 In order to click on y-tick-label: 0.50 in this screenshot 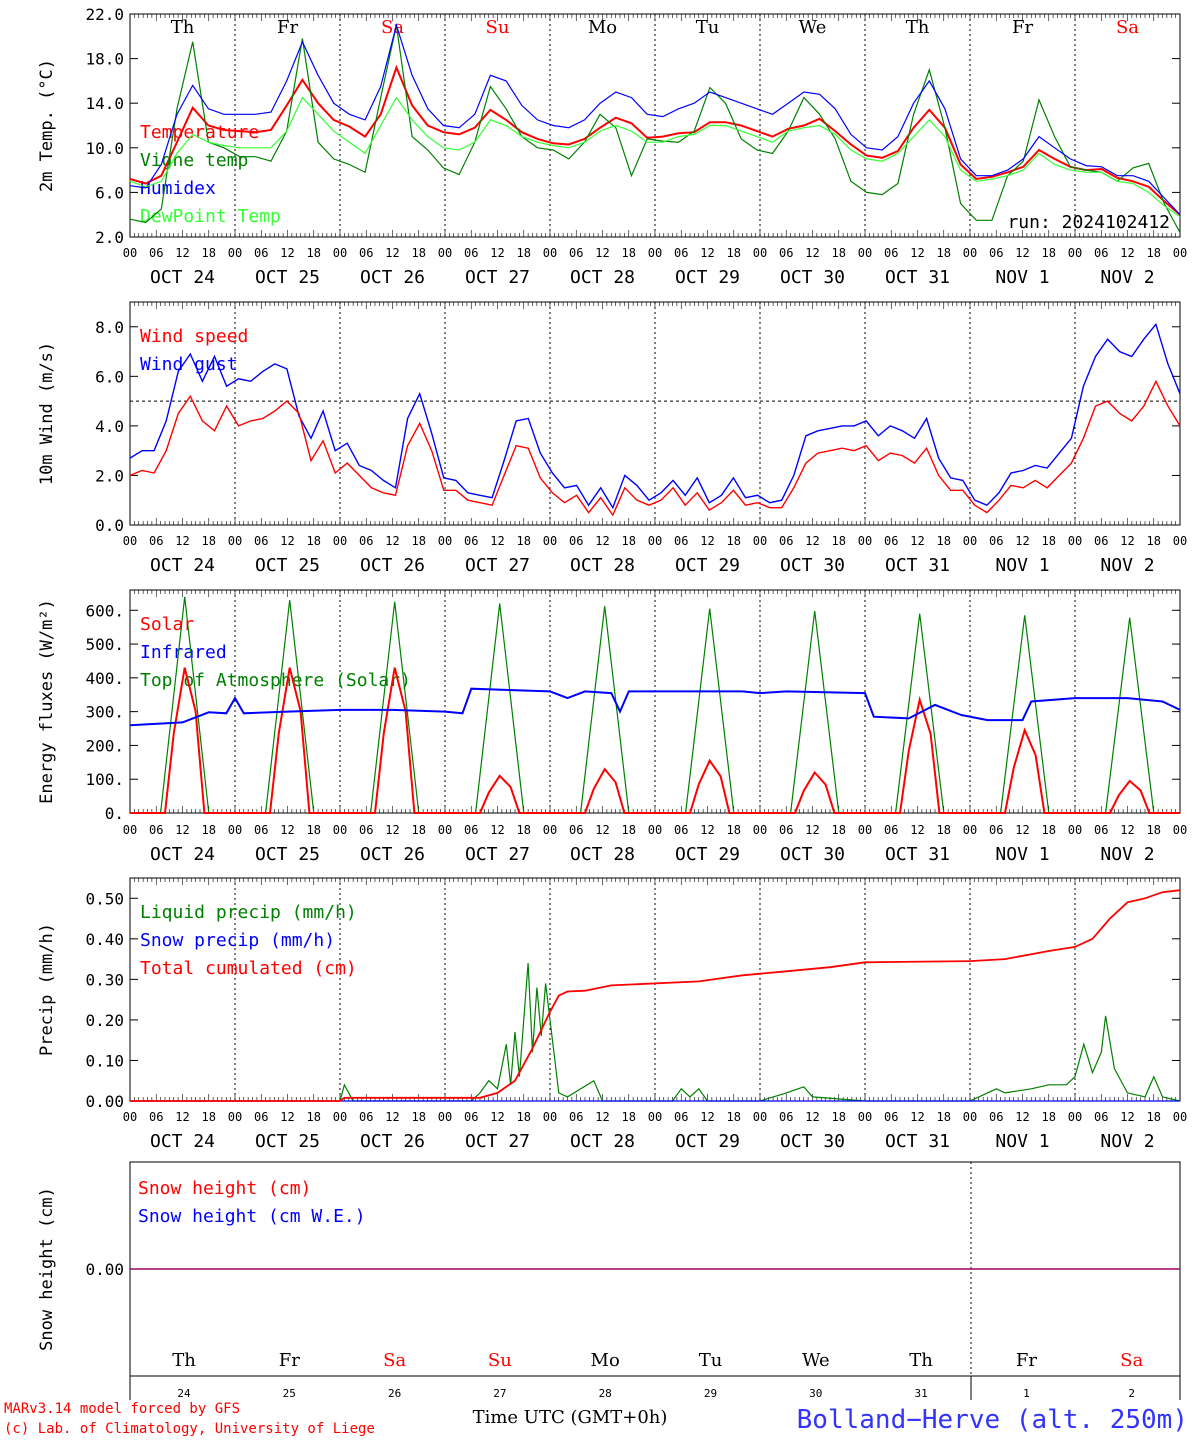, I will do `click(104, 898)`.